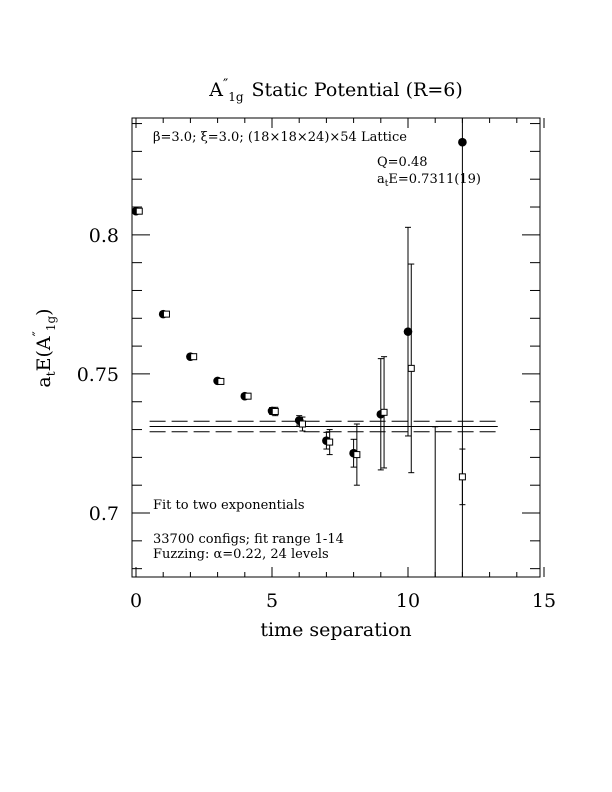 Image resolution: width=612 pixels, height=792 pixels. I want to click on x-tick-label: 10, so click(408, 601).